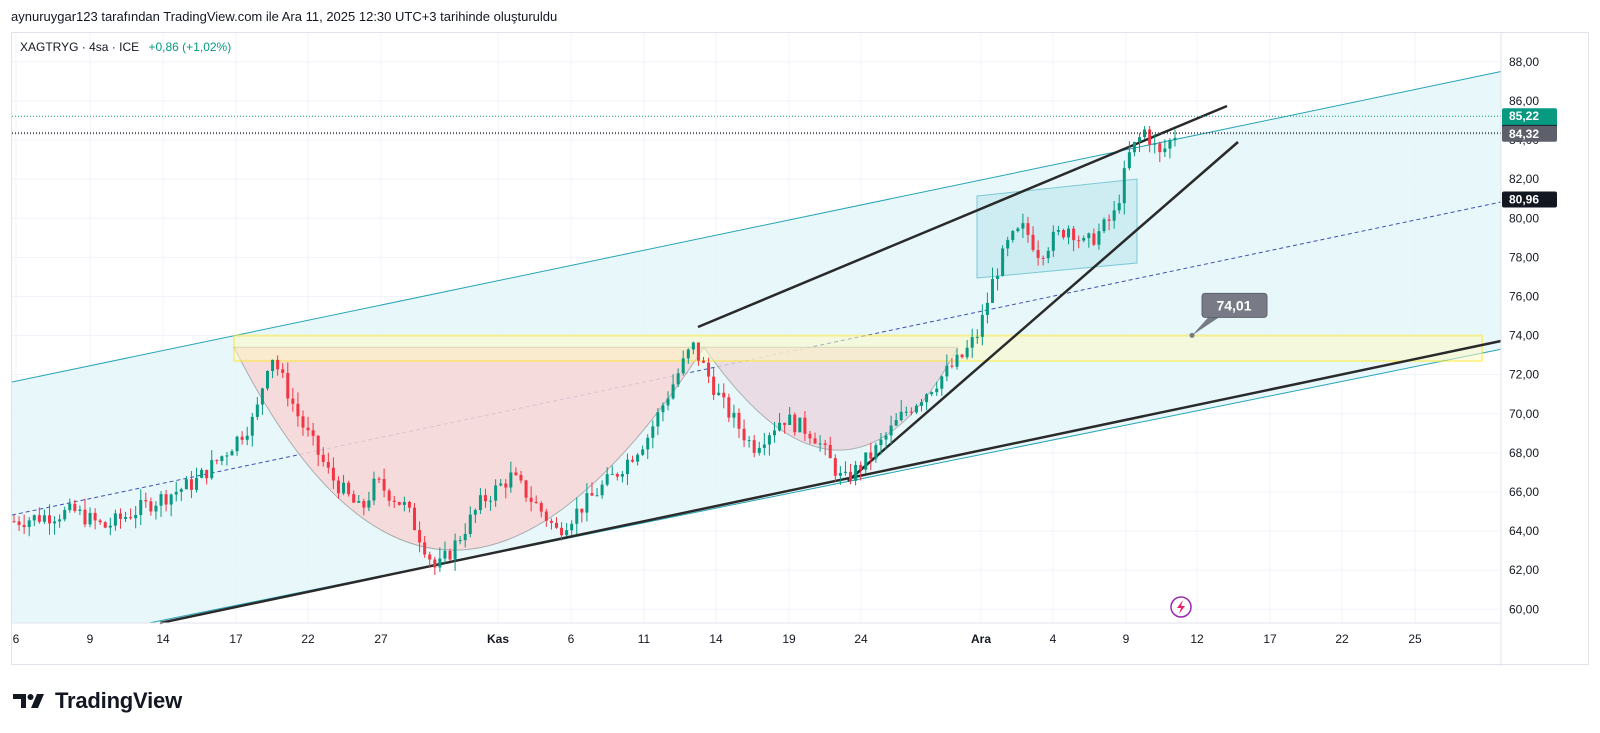 The image size is (1600, 733). I want to click on price-change: +0,86 (+1,02%), so click(190, 47).